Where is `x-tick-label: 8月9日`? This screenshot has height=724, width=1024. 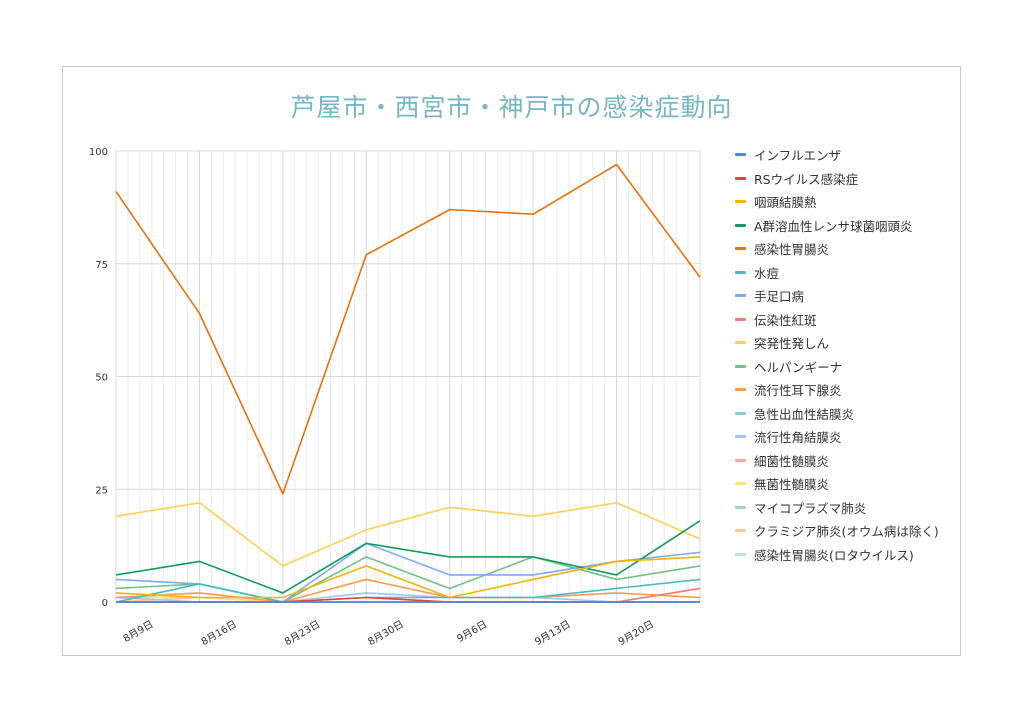
x-tick-label: 8月9日 is located at coordinates (138, 631).